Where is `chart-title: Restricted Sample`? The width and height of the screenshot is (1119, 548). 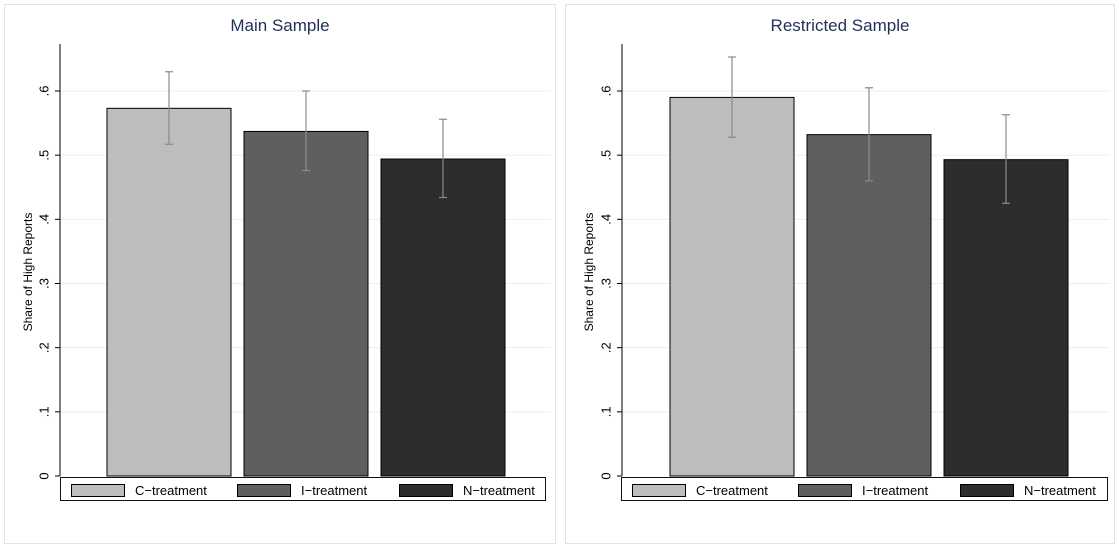
chart-title: Restricted Sample is located at coordinates (840, 26).